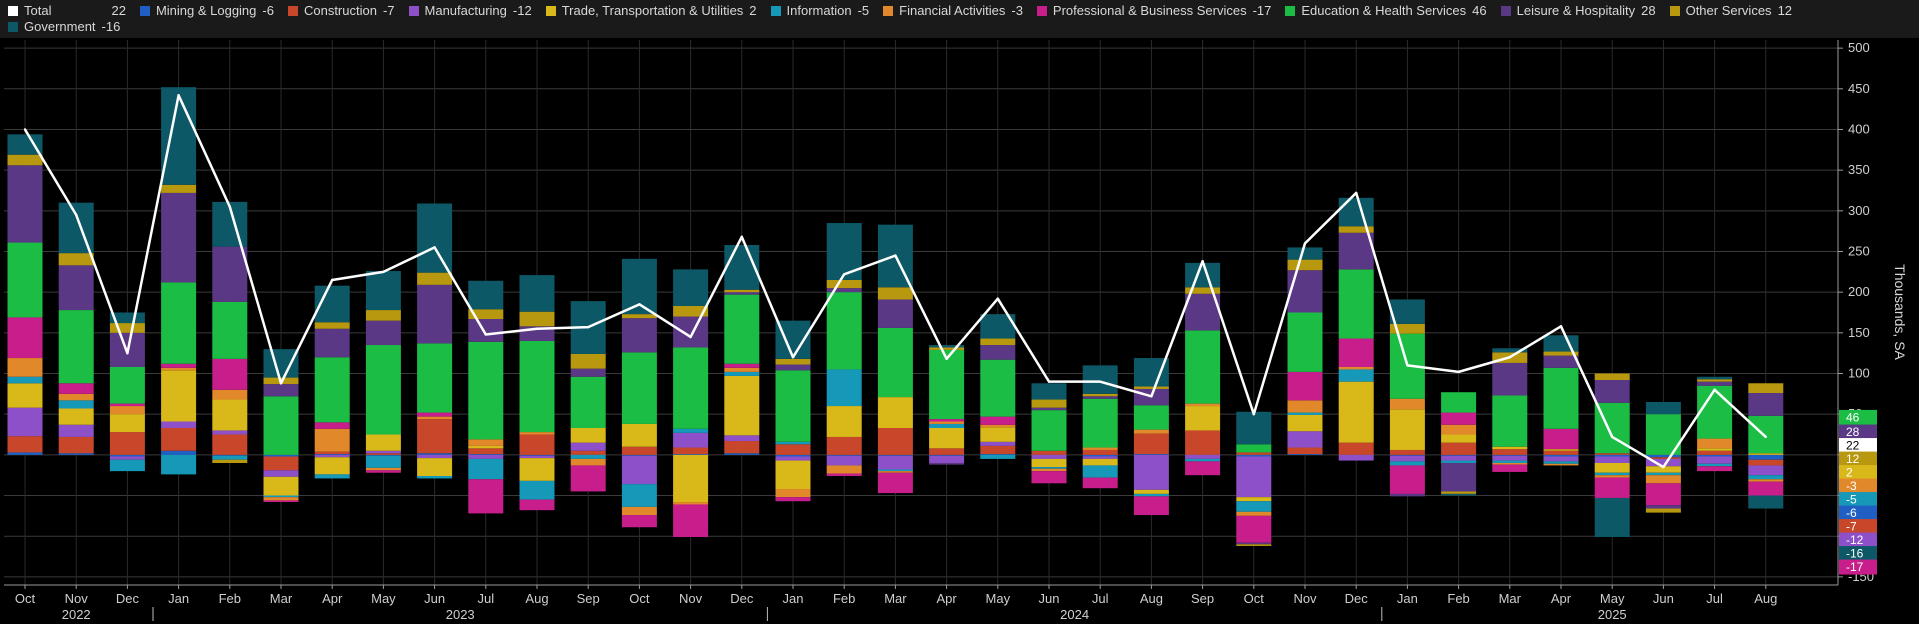 The image size is (1919, 624). Describe the element at coordinates (332, 598) in the screenshot. I see `x-tick-label: Apr` at that location.